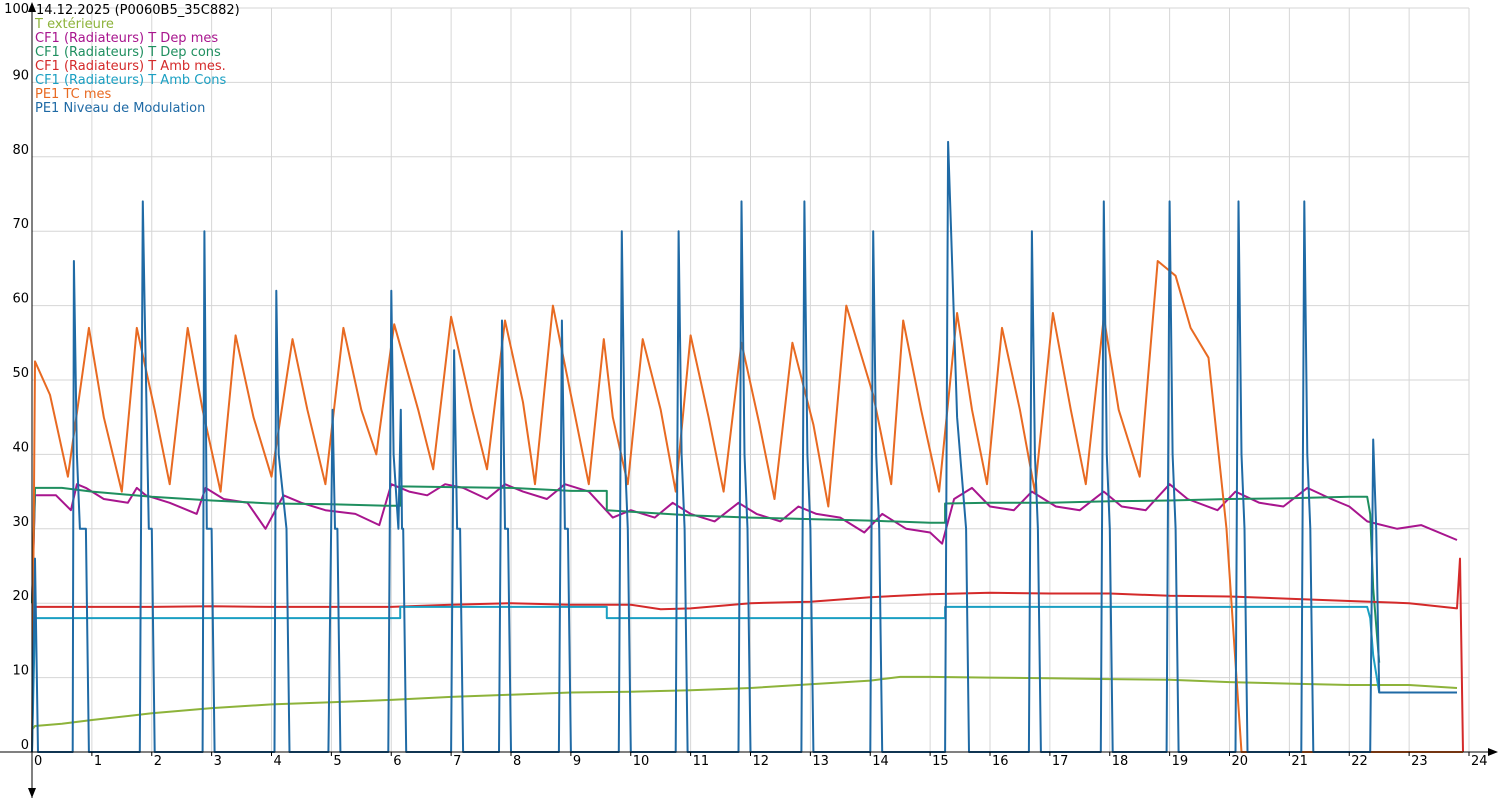 The image size is (1500, 800). What do you see at coordinates (397, 761) in the screenshot?
I see `x-tick-label: 6` at bounding box center [397, 761].